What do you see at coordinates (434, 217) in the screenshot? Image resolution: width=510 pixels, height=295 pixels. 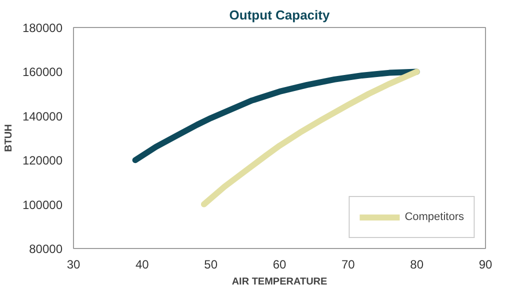 I see `legend-label: Competitors` at bounding box center [434, 217].